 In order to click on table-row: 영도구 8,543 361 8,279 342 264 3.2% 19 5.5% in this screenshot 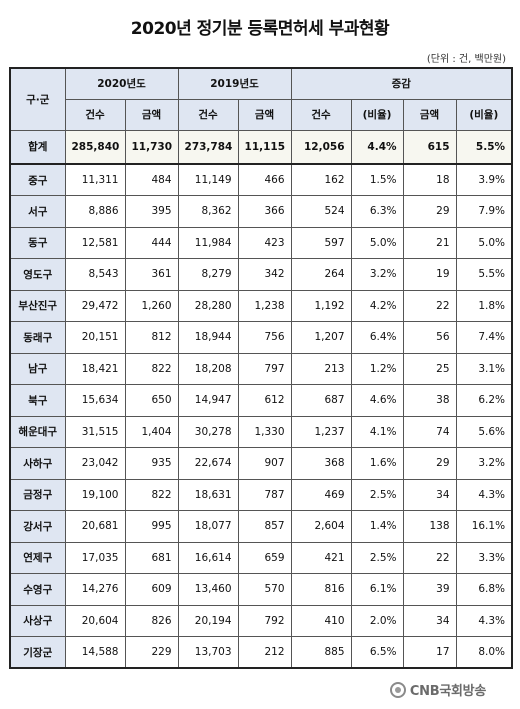, I will do `click(261, 274)`.